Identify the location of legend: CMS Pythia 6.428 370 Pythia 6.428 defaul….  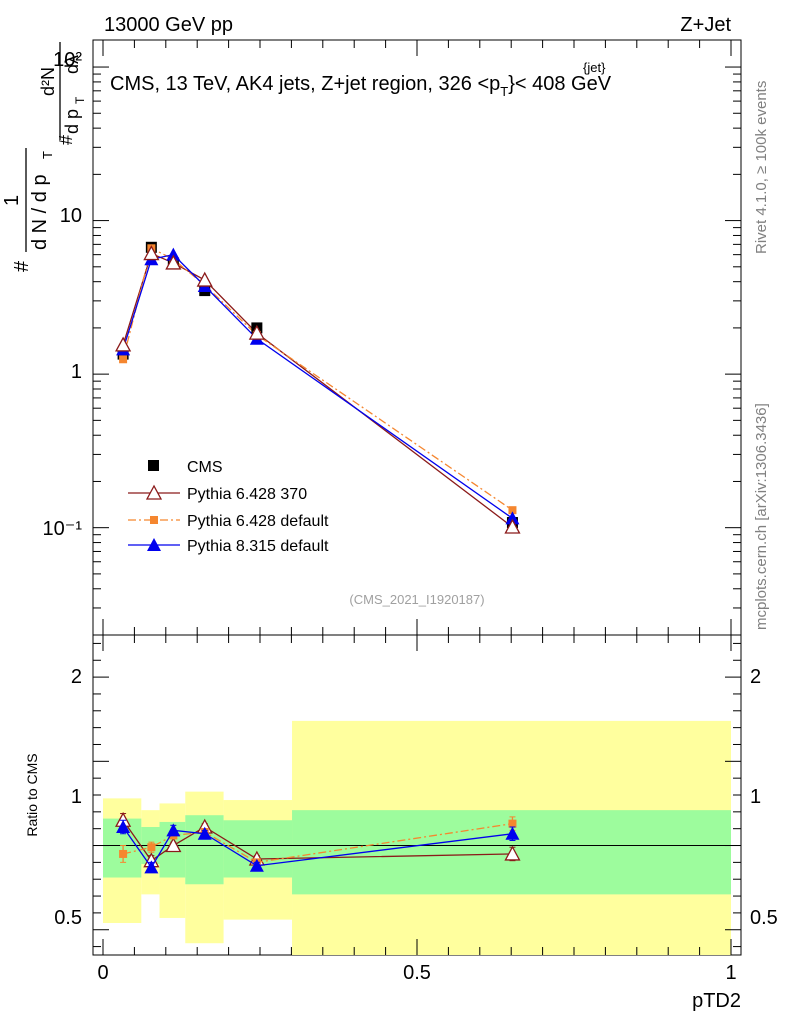
(228, 507).